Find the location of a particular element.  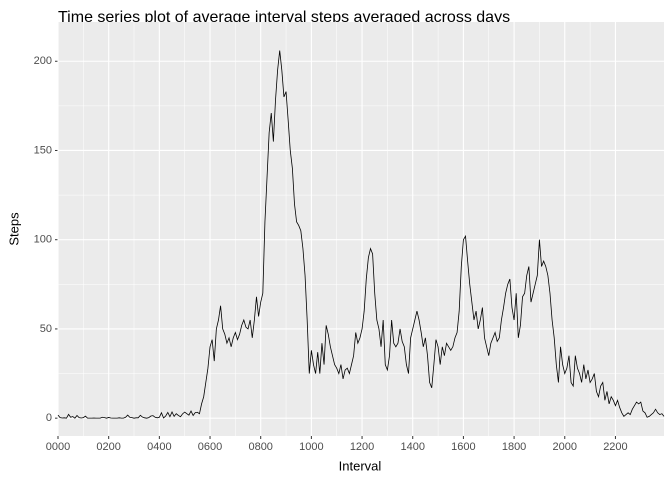

y-tick-label: 200 is located at coordinates (43, 61).